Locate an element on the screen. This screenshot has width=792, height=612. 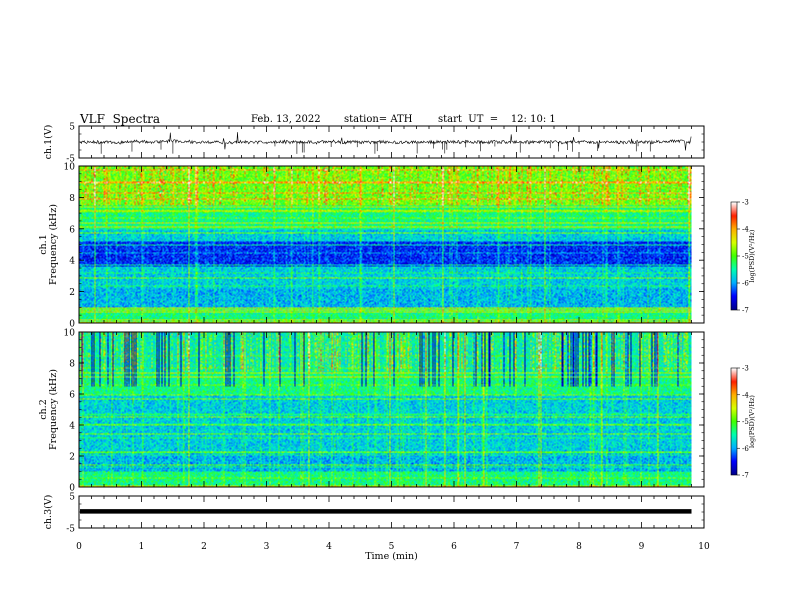
ch1-spectrogram-ytick-label: 8 is located at coordinates (72, 199).